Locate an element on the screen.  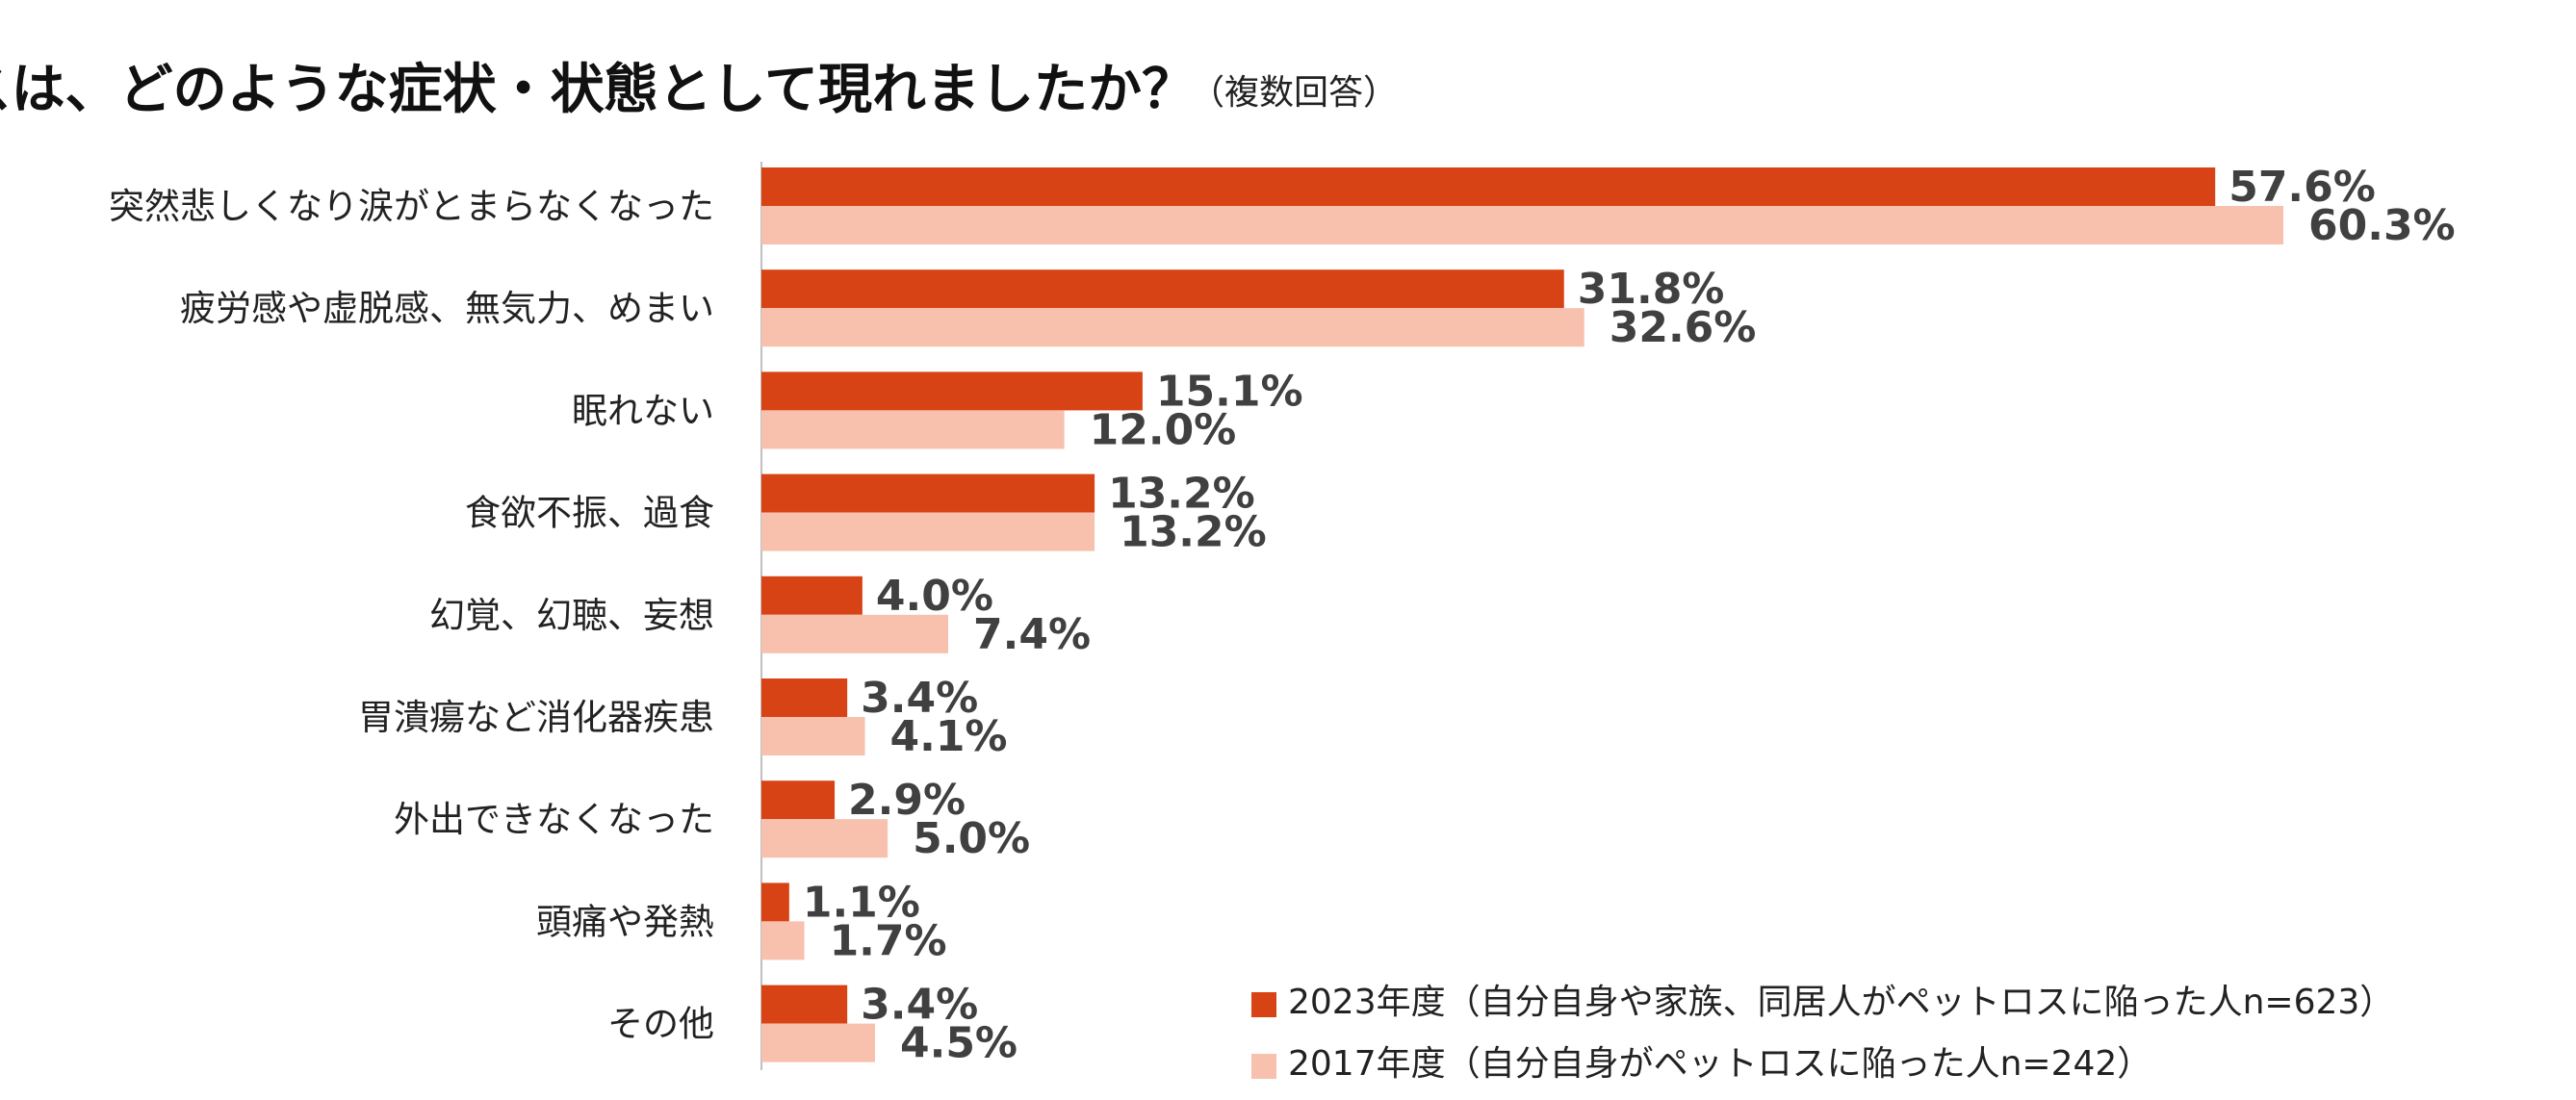
data-label: 60.3% is located at coordinates (2382, 225).